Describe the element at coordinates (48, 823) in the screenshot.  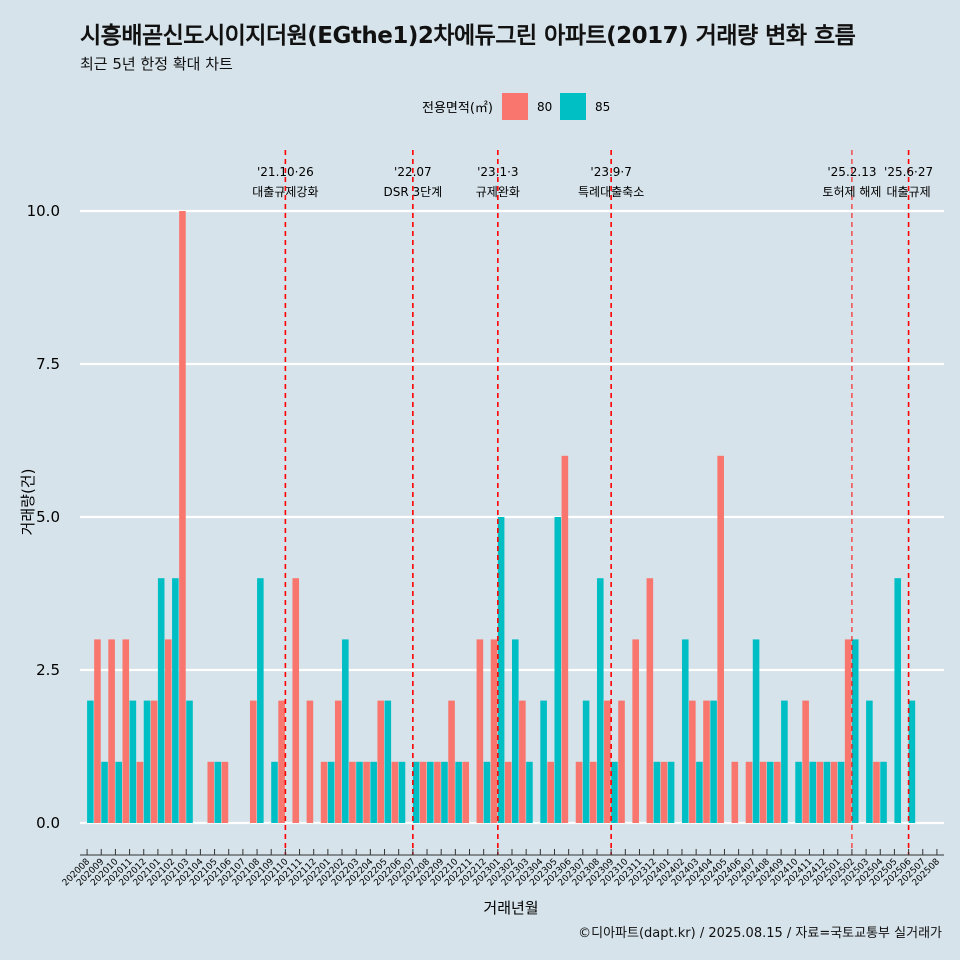
I see `y-tick-label: 0.0` at that location.